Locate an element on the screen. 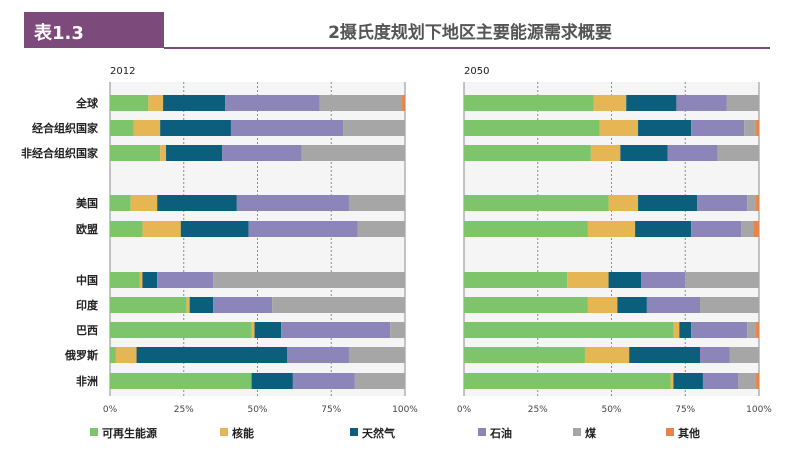 The height and width of the screenshot is (457, 790). legend-label: 核能 is located at coordinates (243, 433).